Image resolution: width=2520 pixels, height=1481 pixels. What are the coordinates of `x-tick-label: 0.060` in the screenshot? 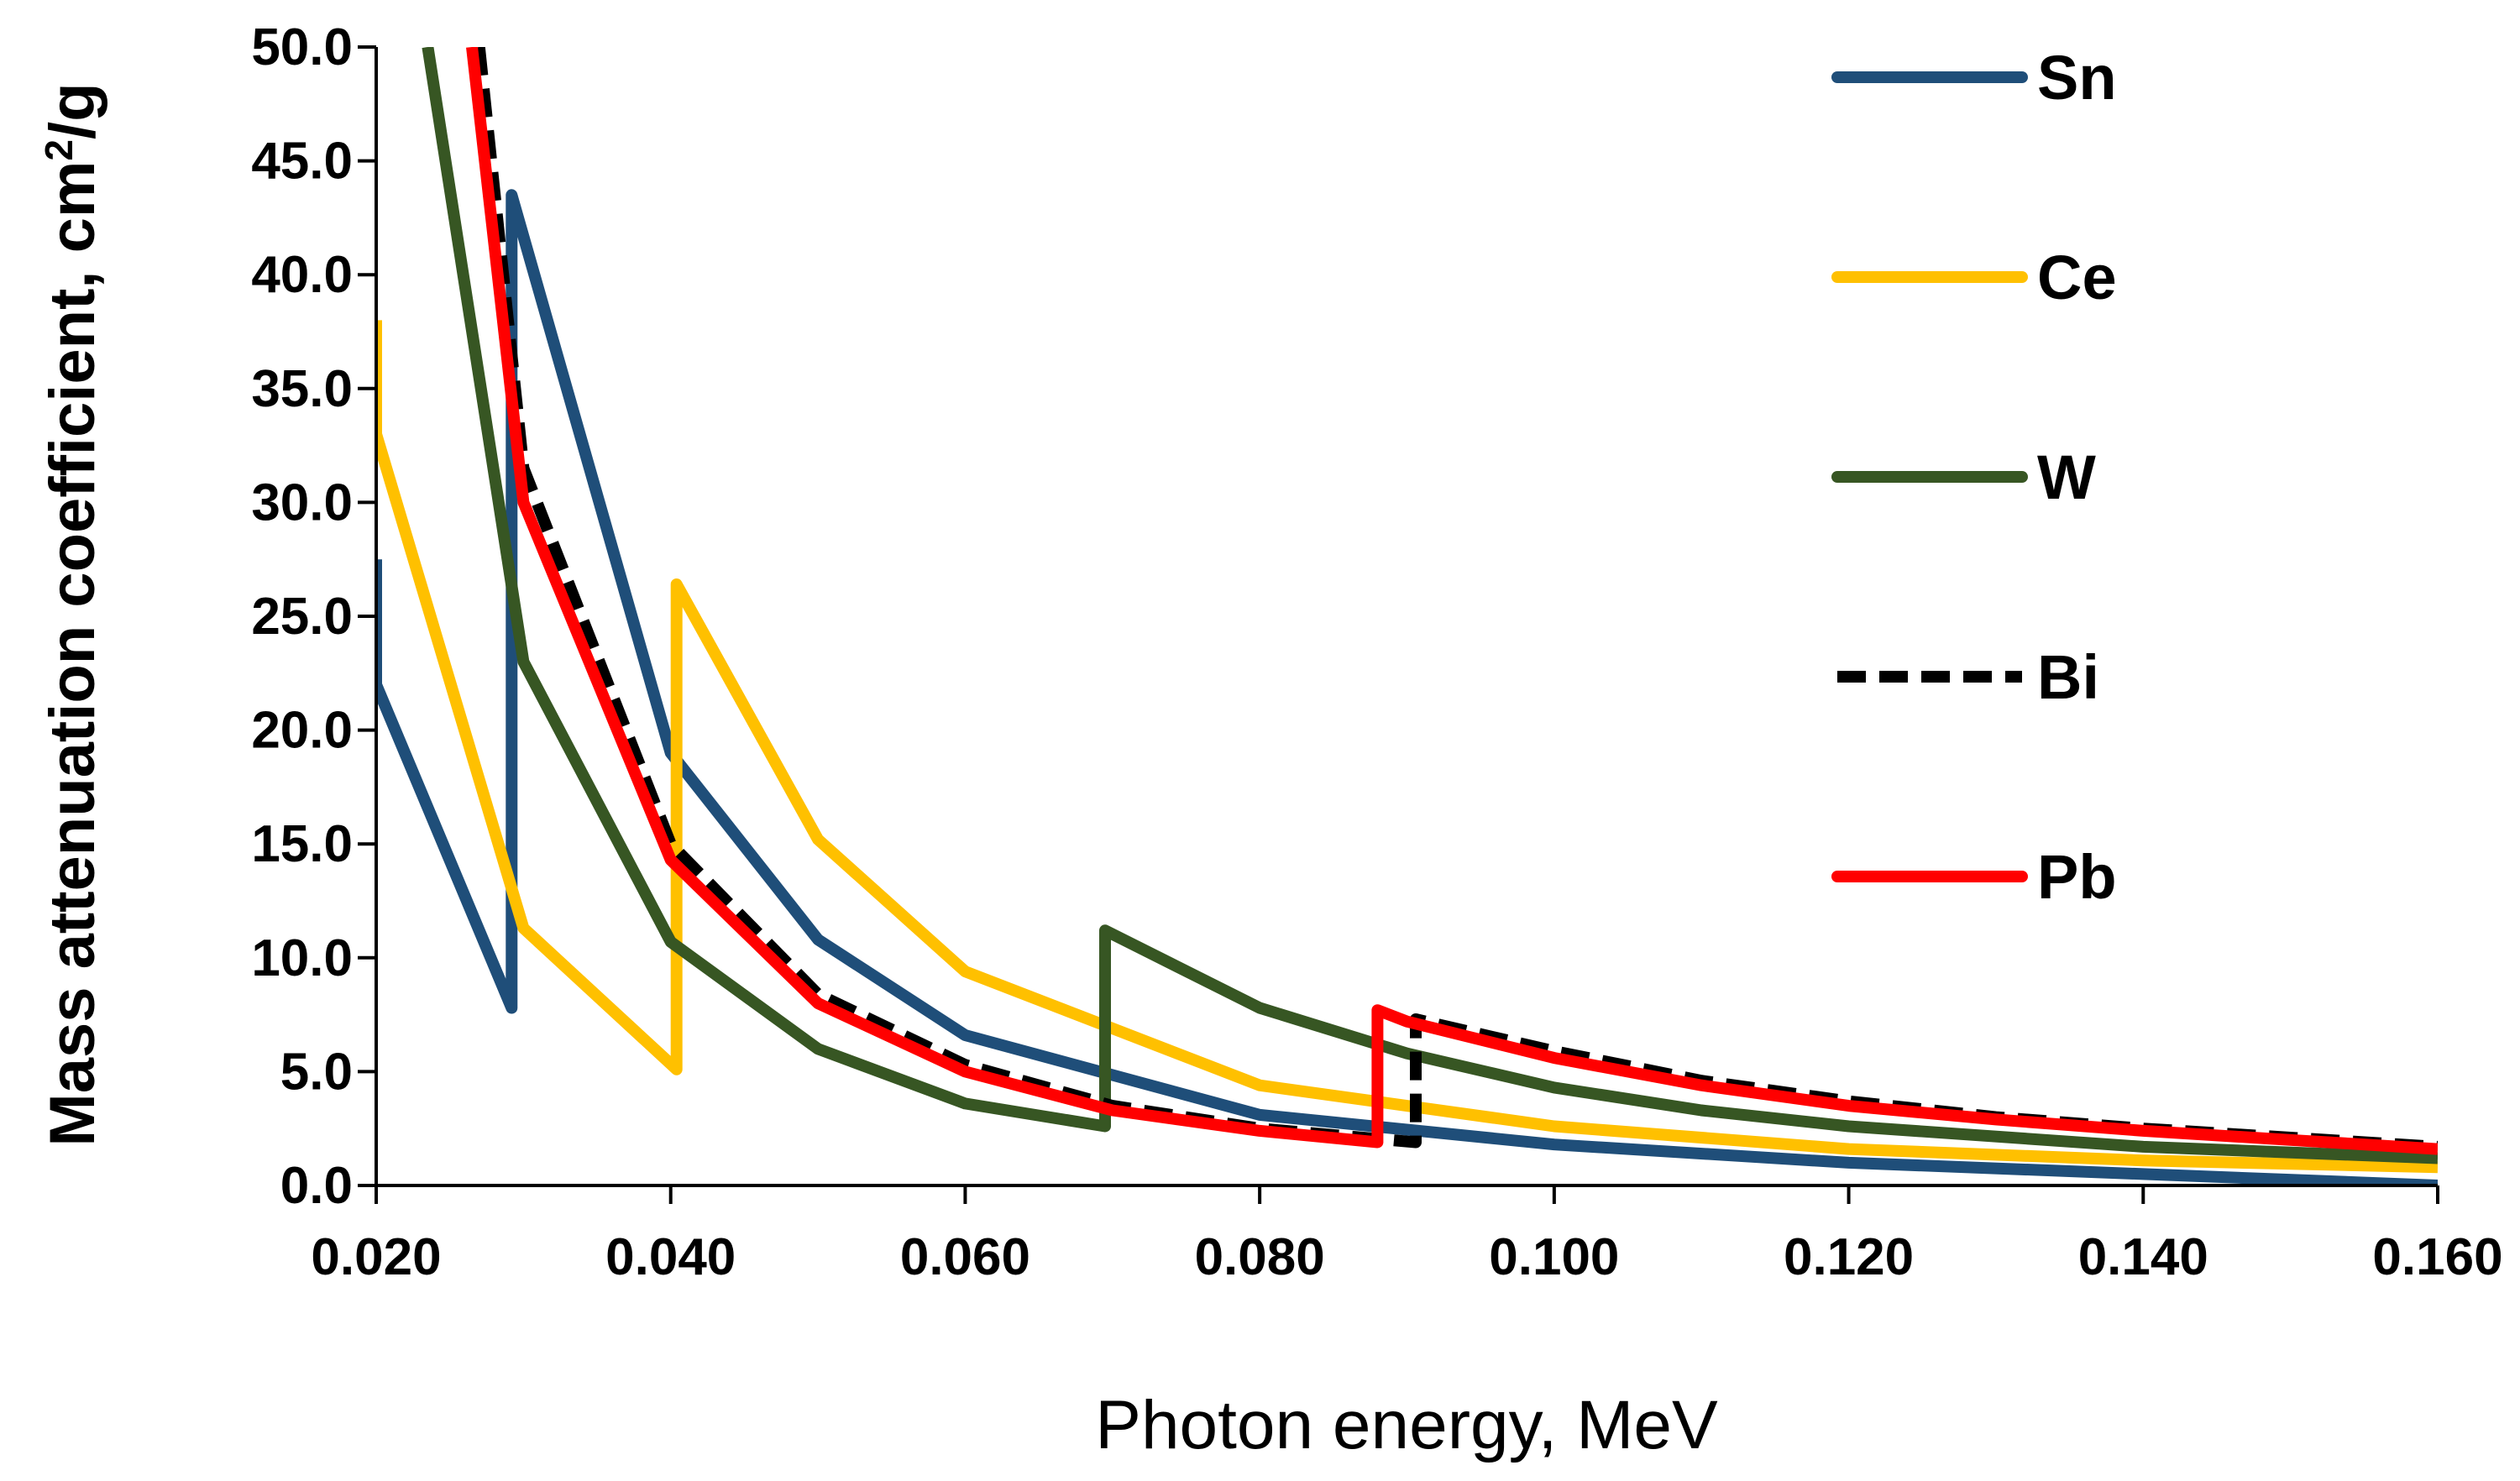 It's located at (965, 1257).